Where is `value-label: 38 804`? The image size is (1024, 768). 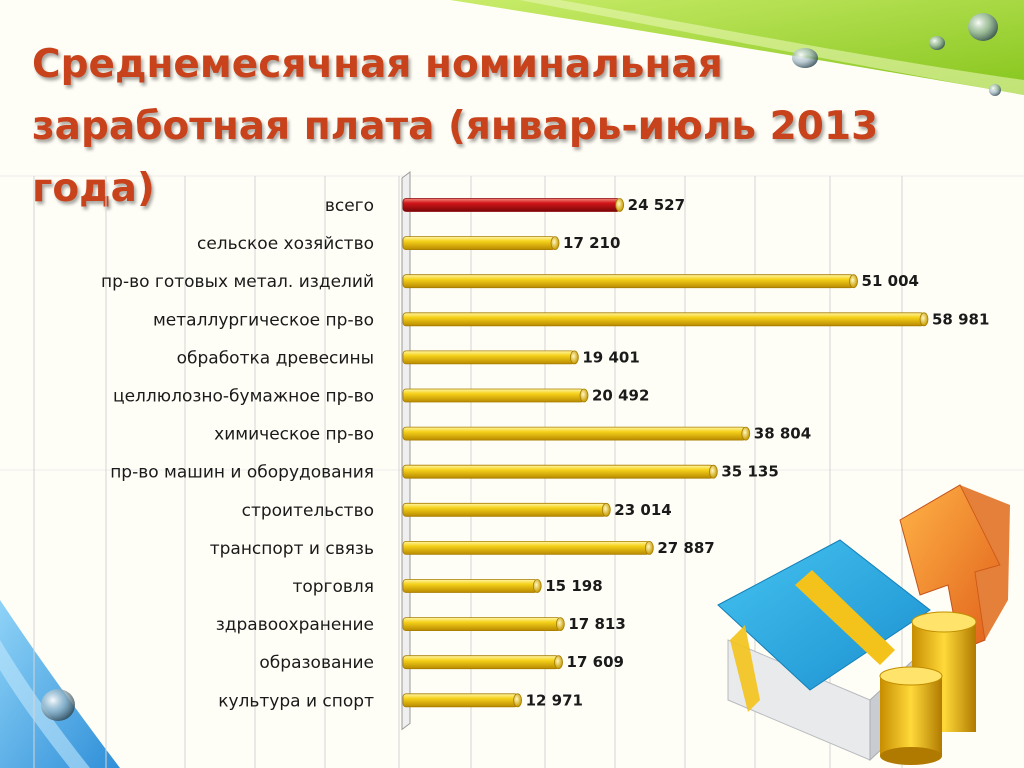 value-label: 38 804 is located at coordinates (782, 434).